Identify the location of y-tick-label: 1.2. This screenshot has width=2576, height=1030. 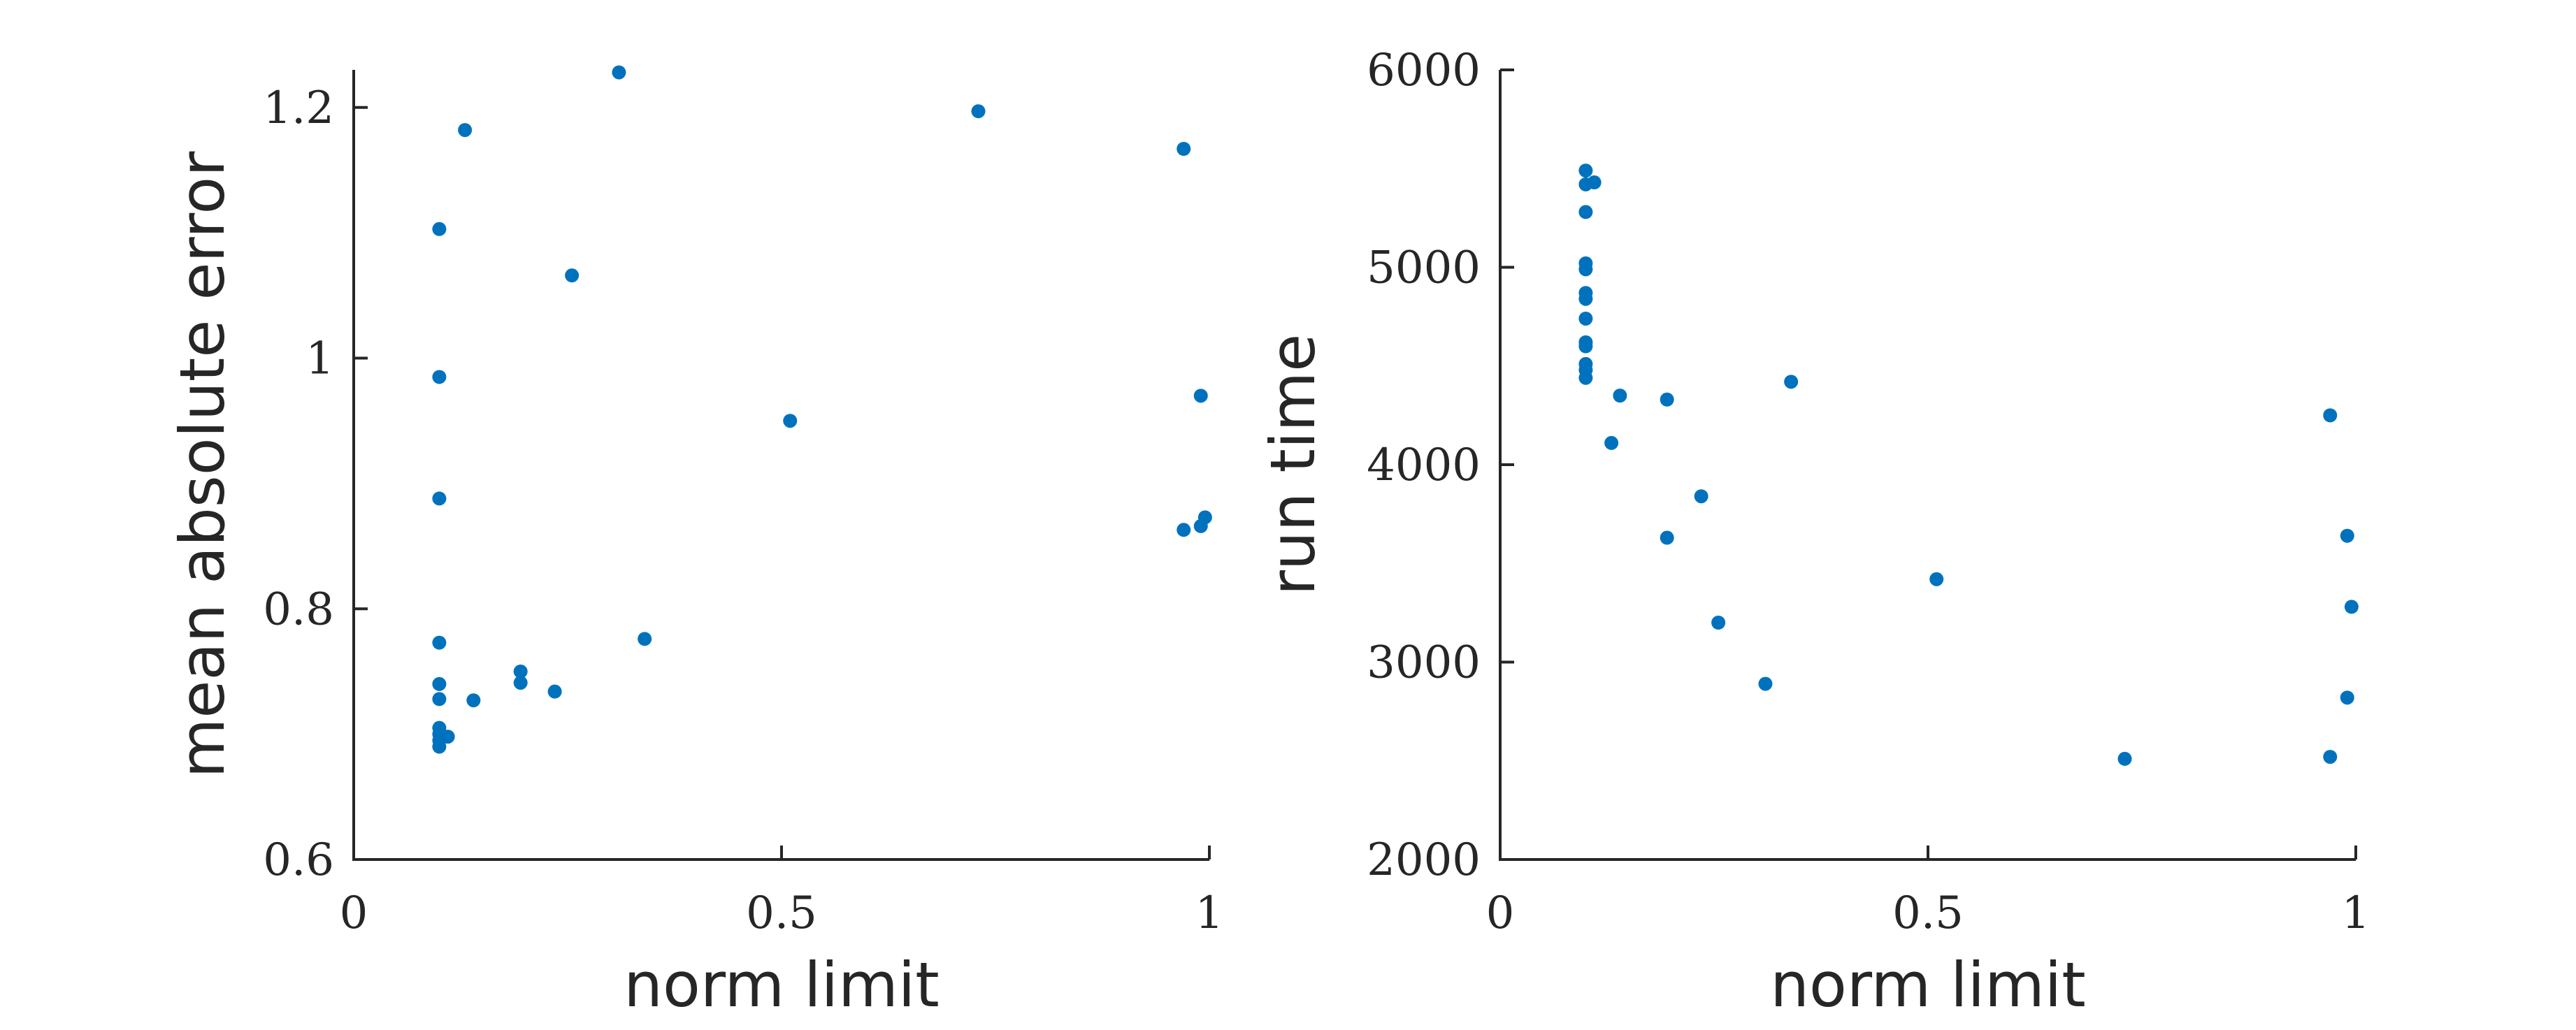
(298, 108).